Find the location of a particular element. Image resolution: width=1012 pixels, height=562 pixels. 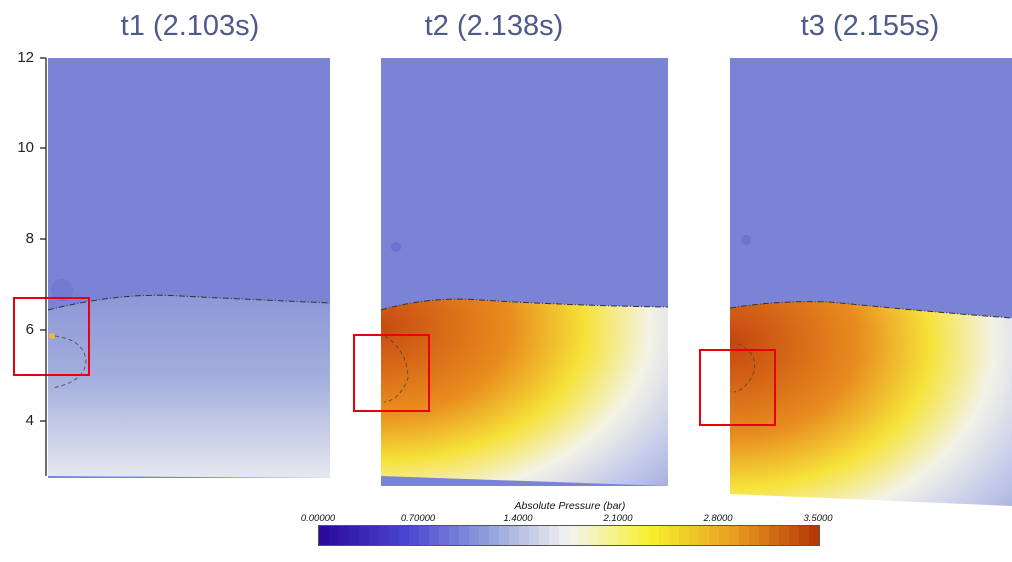

colorbar-tick-label: 0.70000 is located at coordinates (418, 518).